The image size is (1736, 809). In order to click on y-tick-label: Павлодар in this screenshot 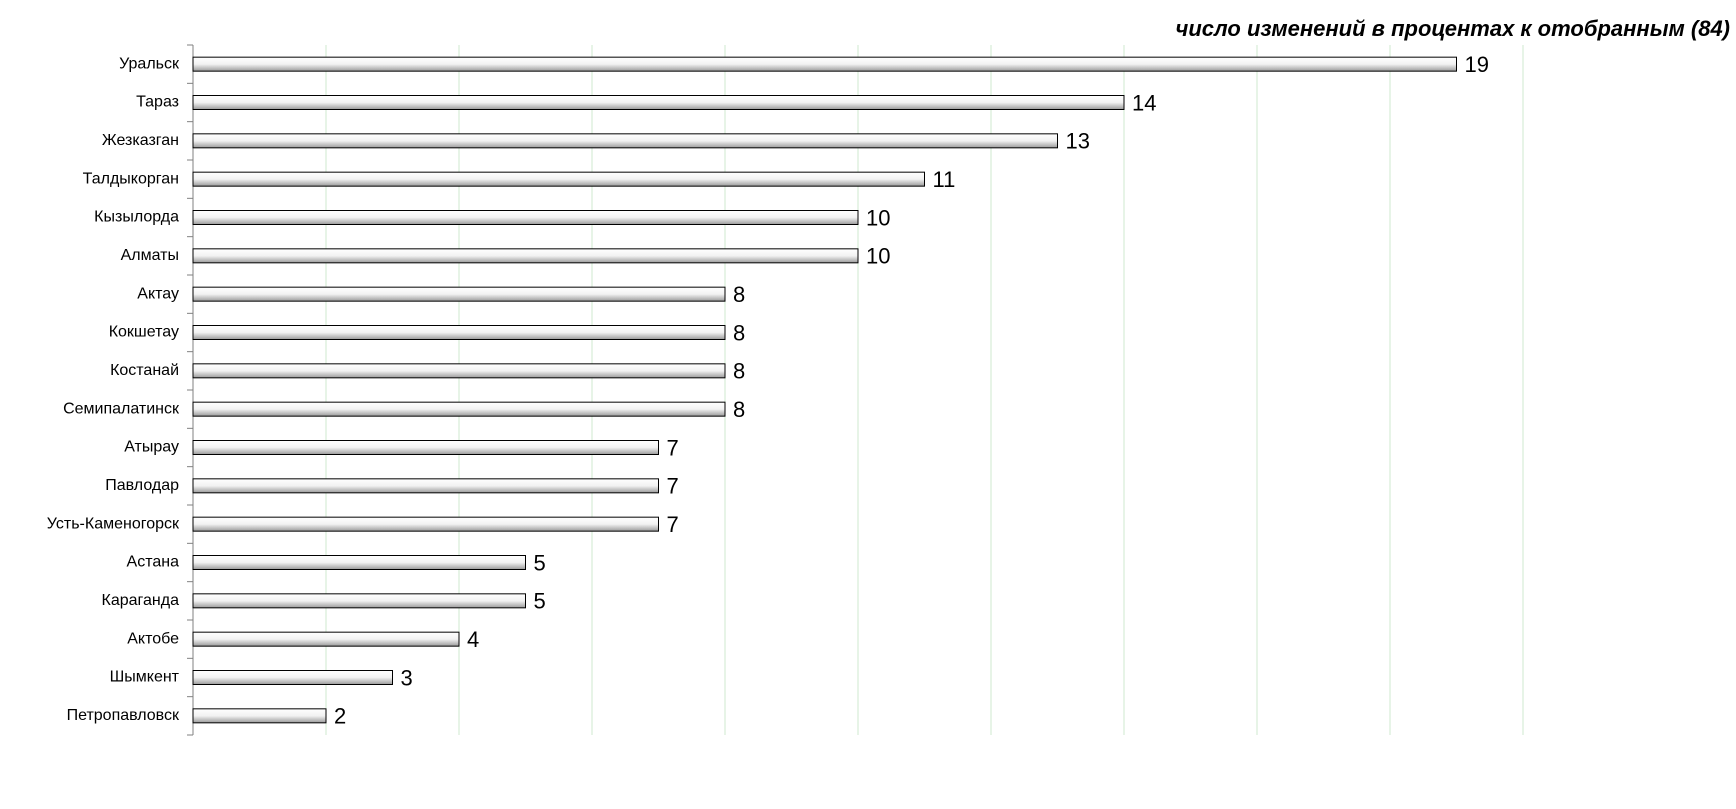, I will do `click(142, 485)`.